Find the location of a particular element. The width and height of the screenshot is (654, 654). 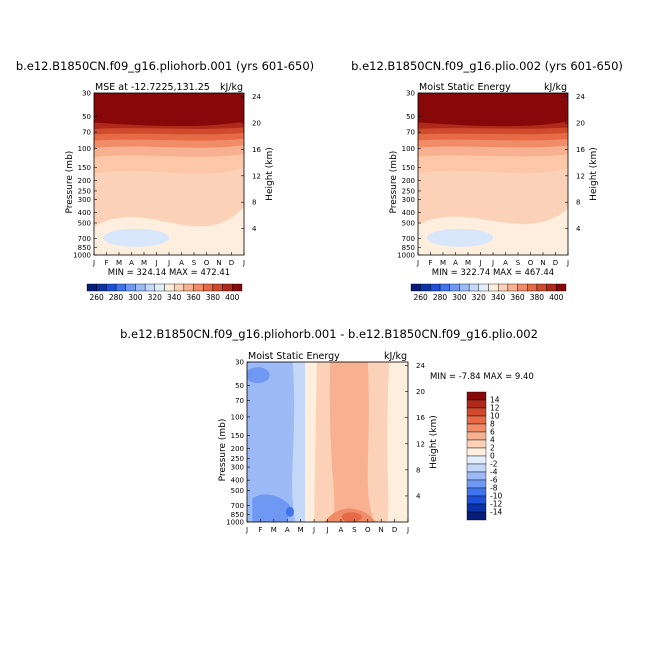

colorbar-label: 380 is located at coordinates (537, 297).